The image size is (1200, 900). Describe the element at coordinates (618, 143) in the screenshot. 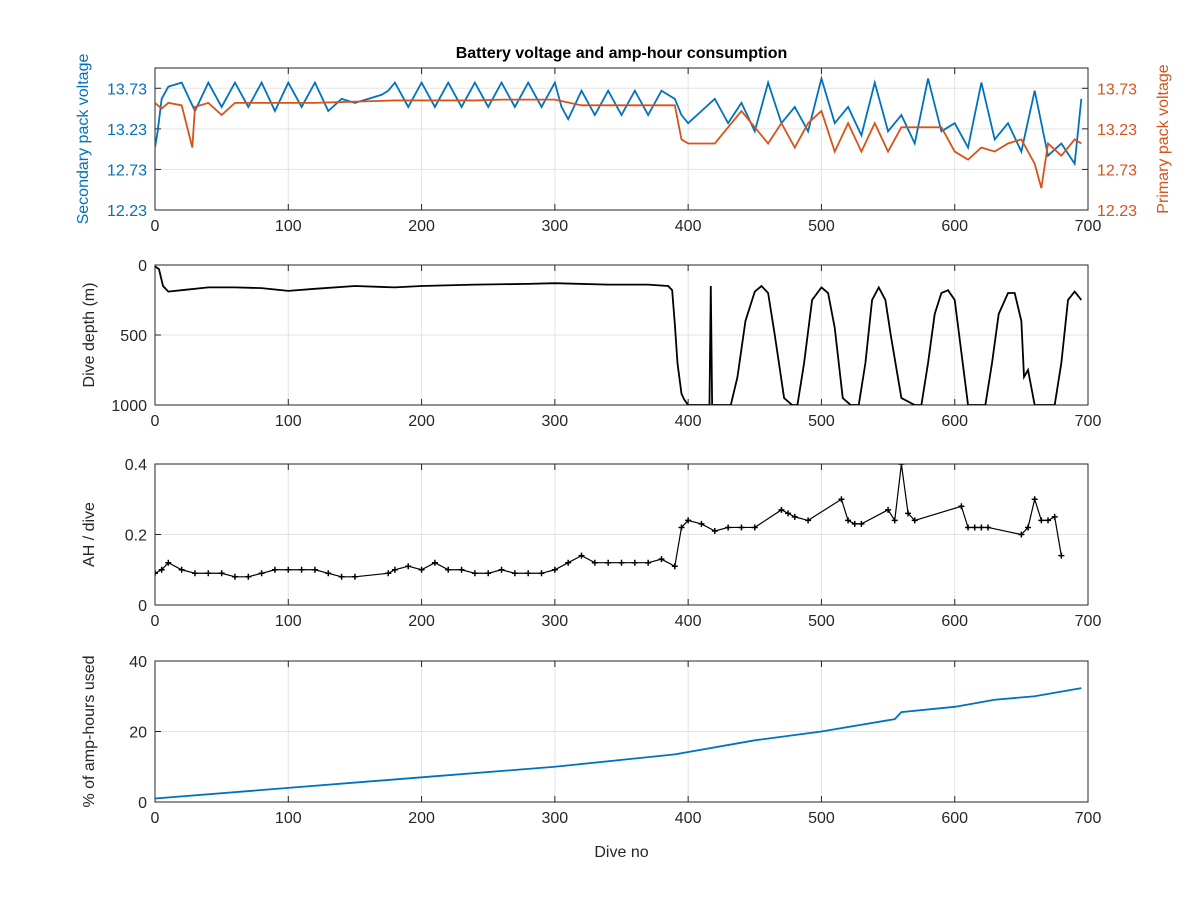

I see `primary-pack-voltage-line` at that location.